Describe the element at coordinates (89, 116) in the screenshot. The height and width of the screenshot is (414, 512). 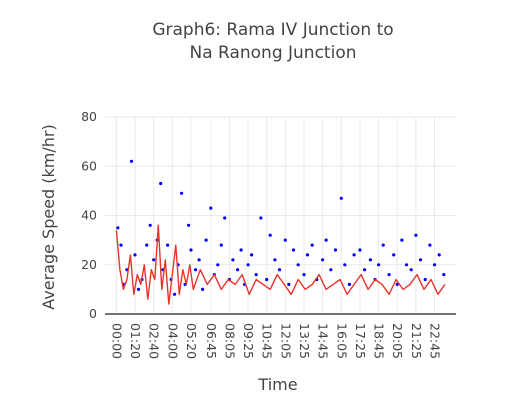
I see `y-tick-label: 80` at that location.